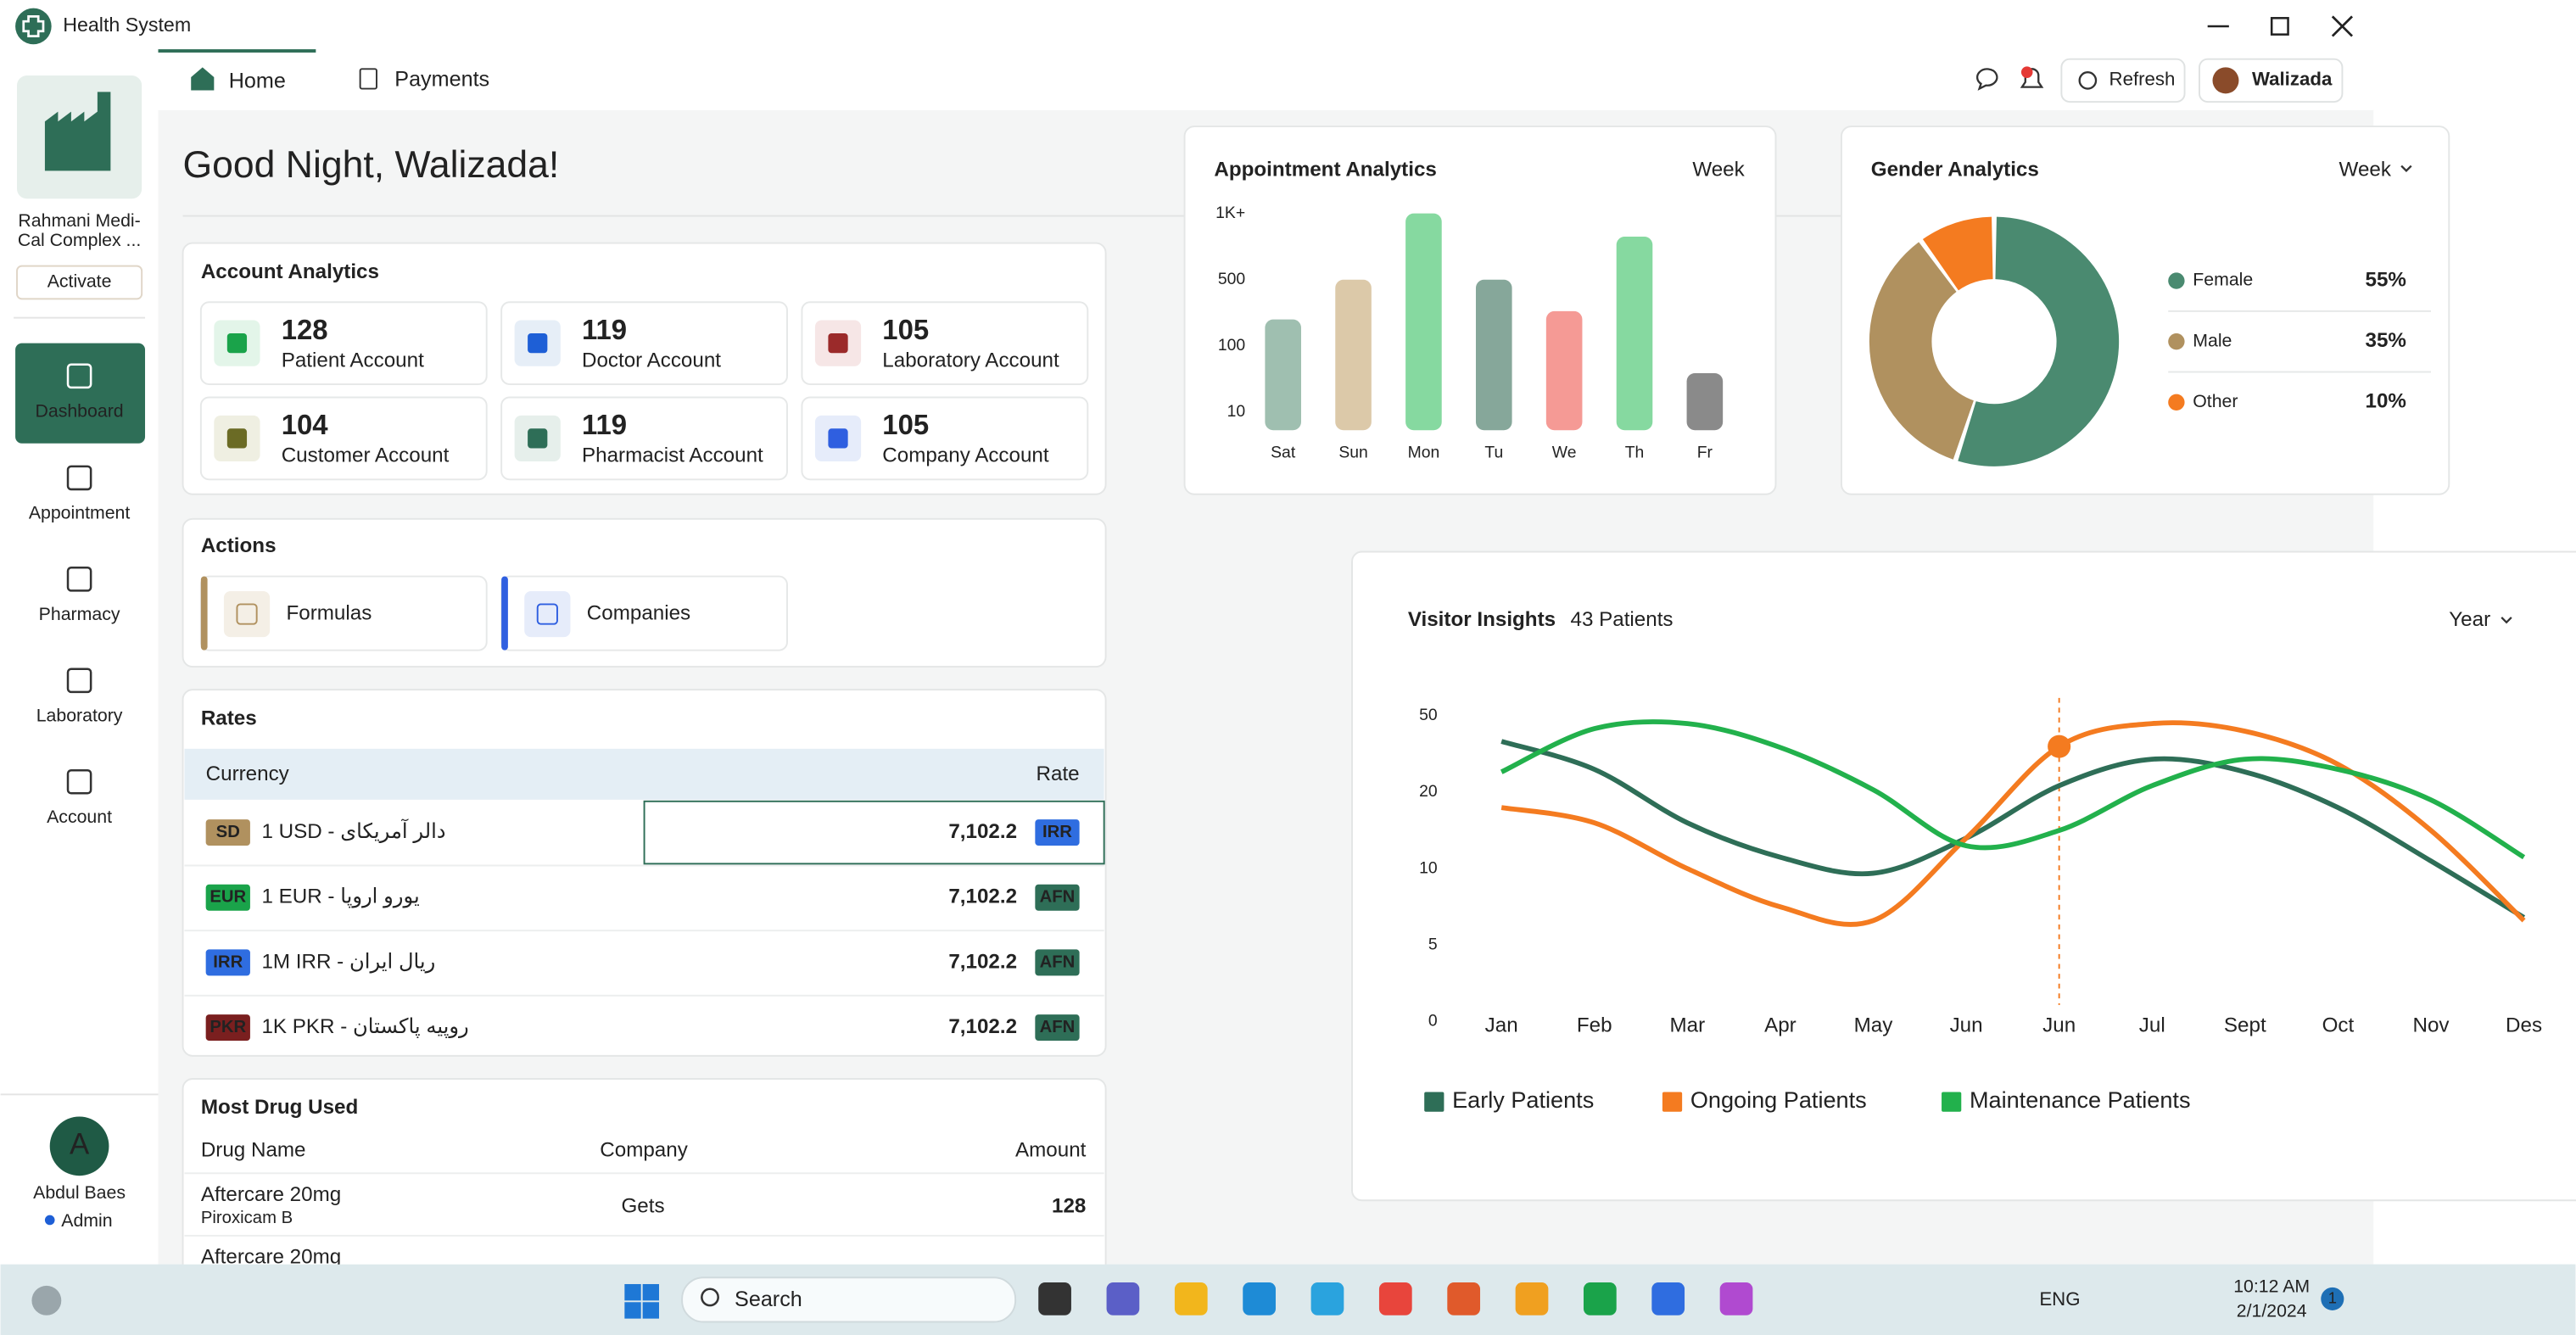  What do you see at coordinates (1424, 452) in the screenshot?
I see `x-tick-label: Mon` at bounding box center [1424, 452].